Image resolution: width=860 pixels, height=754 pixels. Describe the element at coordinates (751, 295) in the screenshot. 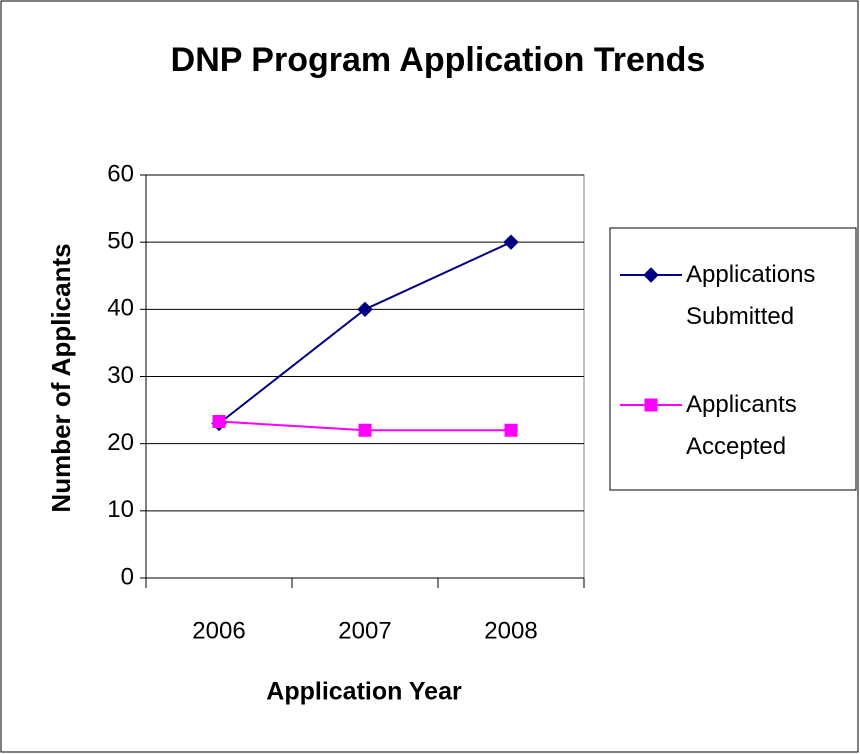

I see `legend-label: Applications Submitted` at that location.